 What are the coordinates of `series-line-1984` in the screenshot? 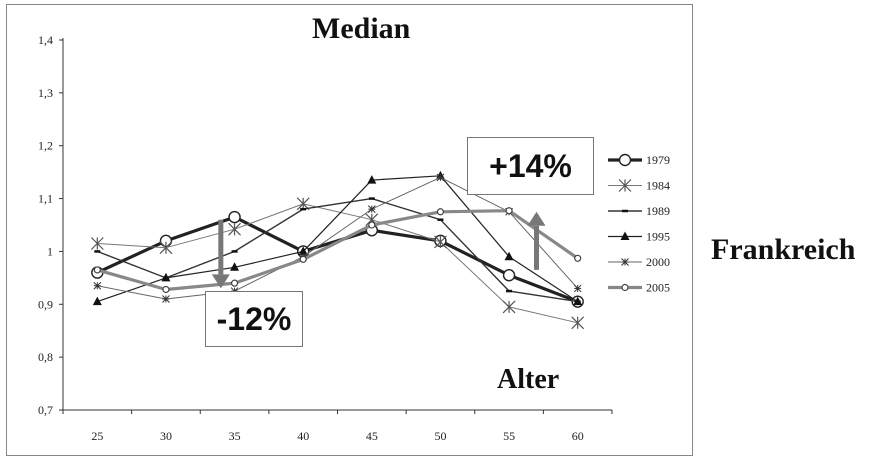 It's located at (337, 263).